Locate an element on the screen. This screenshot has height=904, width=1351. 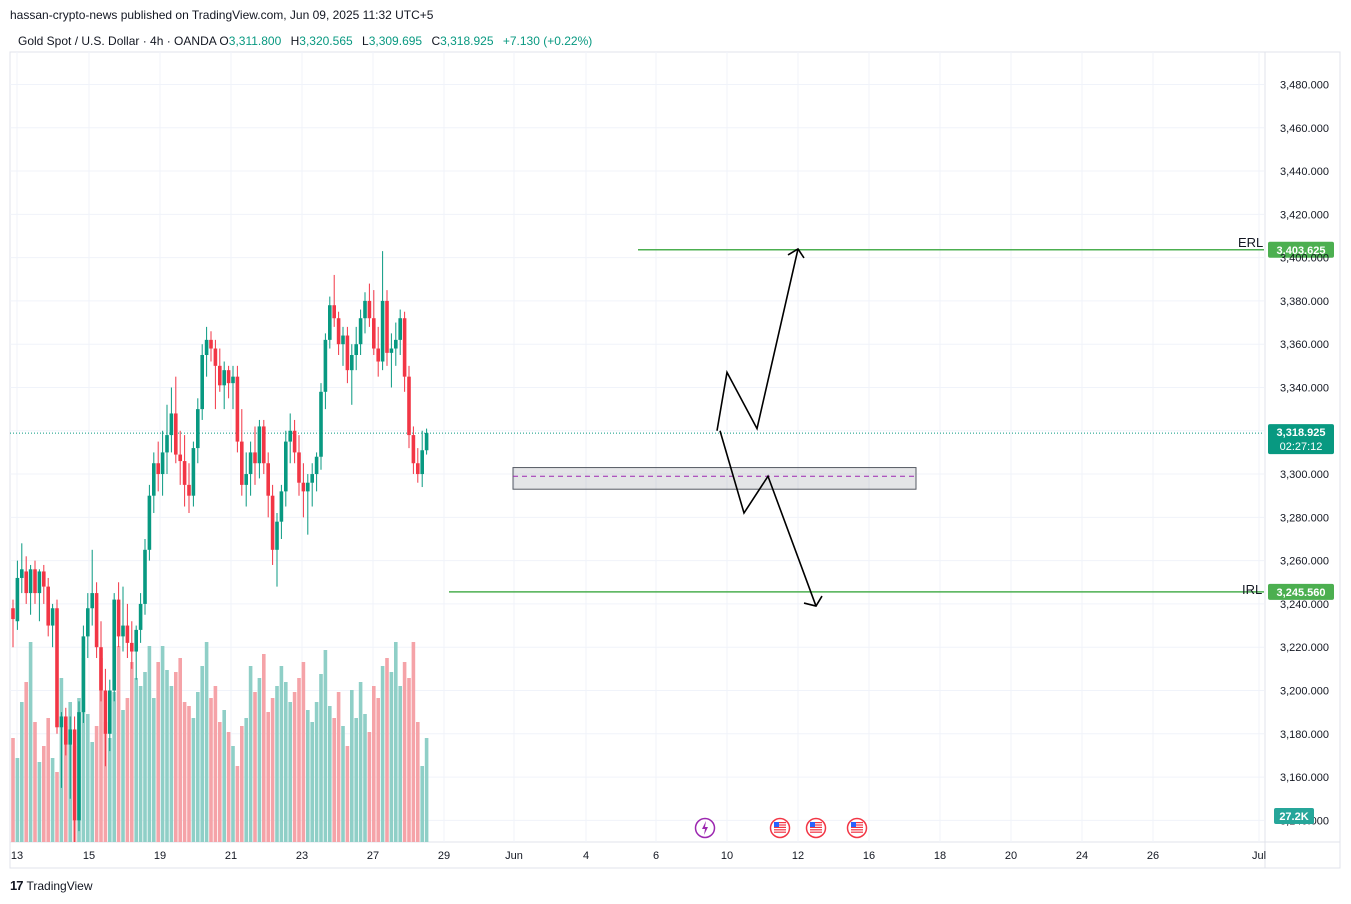
price-tick-label: 3,260.000 is located at coordinates (1304, 562).